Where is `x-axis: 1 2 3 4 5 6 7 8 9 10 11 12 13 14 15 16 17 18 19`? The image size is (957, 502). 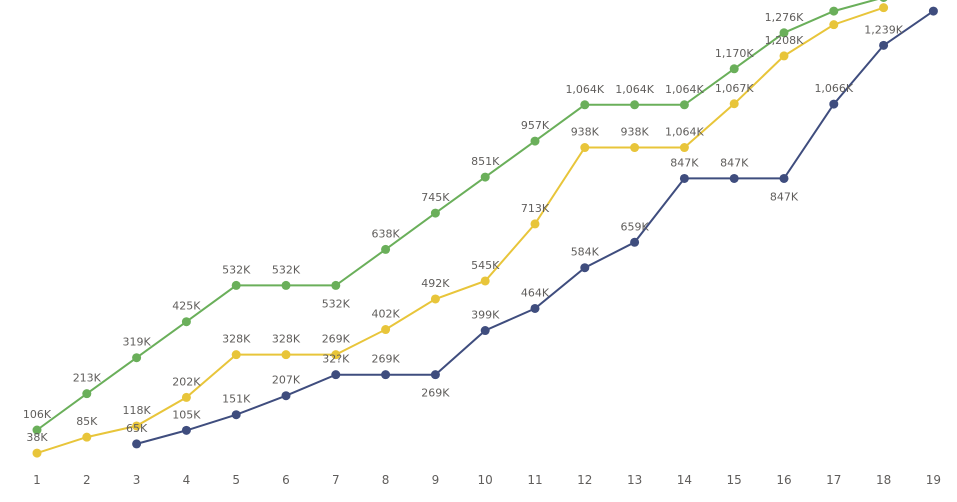
x-axis: 1 2 3 4 5 6 7 8 9 10 11 12 13 14 15 16 17 18 19 is located at coordinates (487, 480).